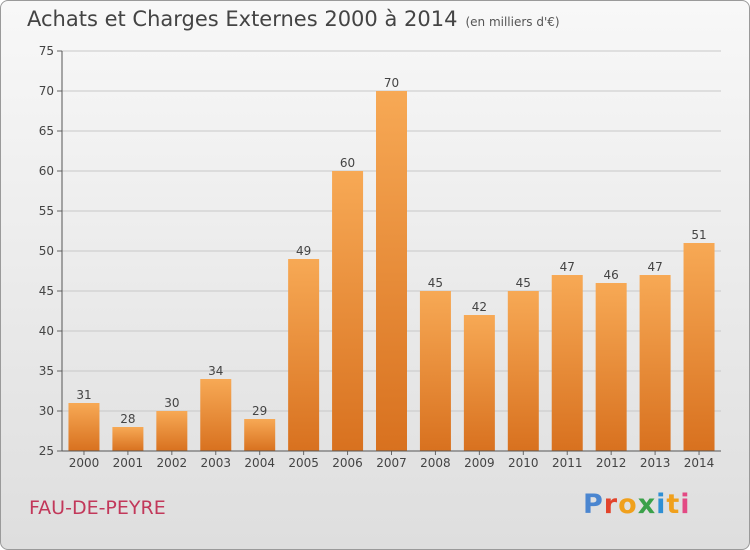 The width and height of the screenshot is (750, 550). What do you see at coordinates (391, 463) in the screenshot?
I see `x-tick-label: 2007` at bounding box center [391, 463].